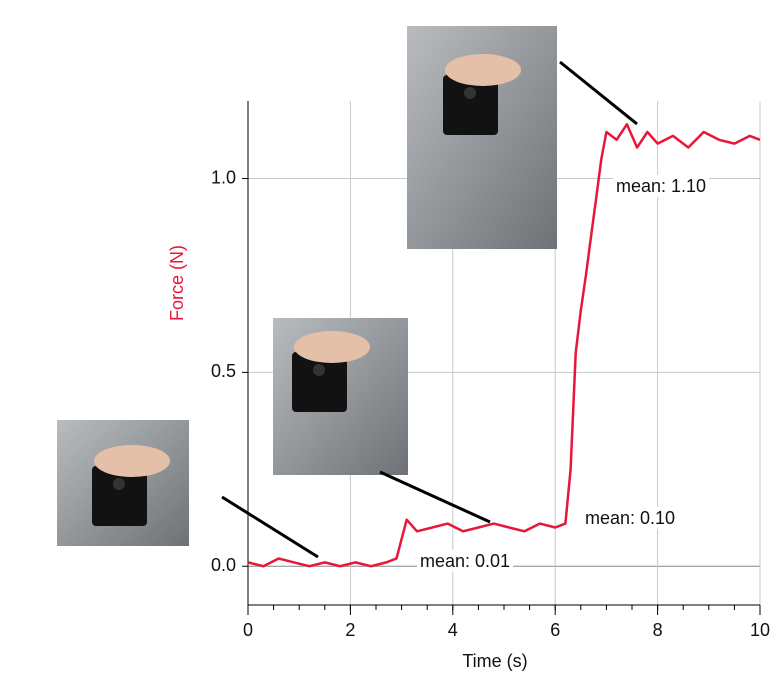 This screenshot has width=784, height=675. Describe the element at coordinates (658, 630) in the screenshot. I see `x-tick-label: 8` at that location.